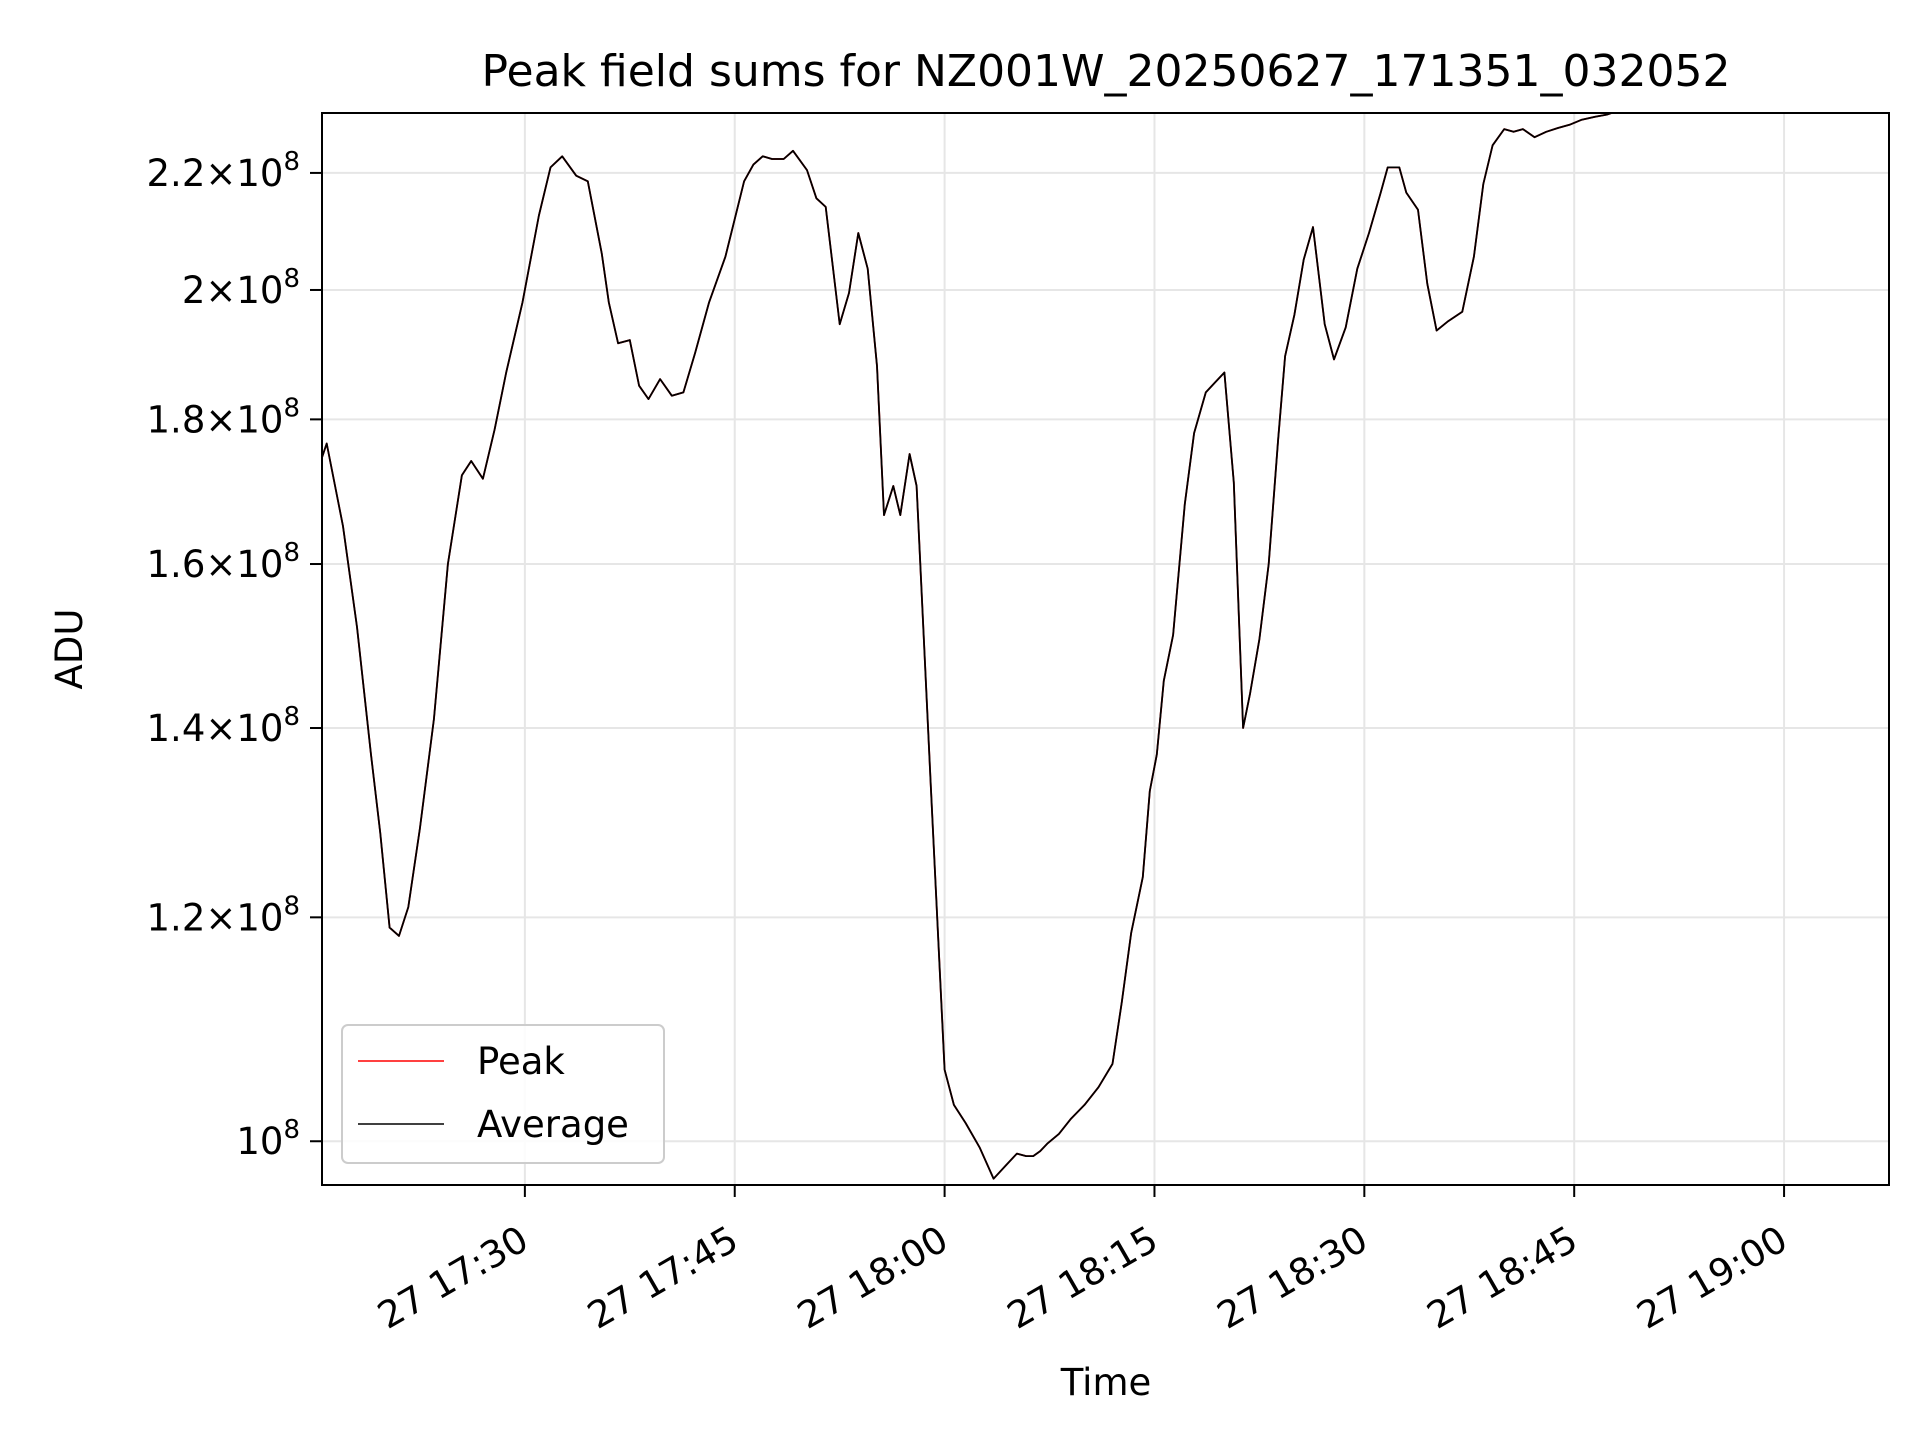 This screenshot has height=1445, width=1920. Describe the element at coordinates (223, 726) in the screenshot. I see `y-tick-label: 1.4×108` at that location.